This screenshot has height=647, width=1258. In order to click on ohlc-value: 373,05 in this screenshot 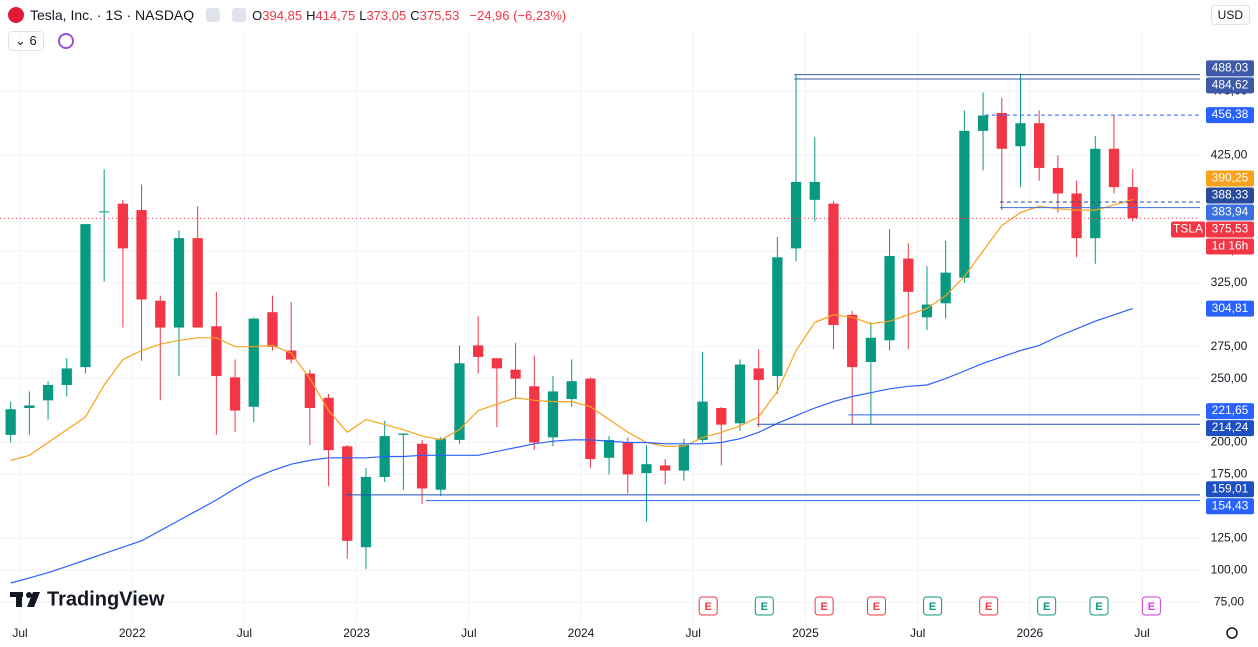, I will do `click(386, 15)`.